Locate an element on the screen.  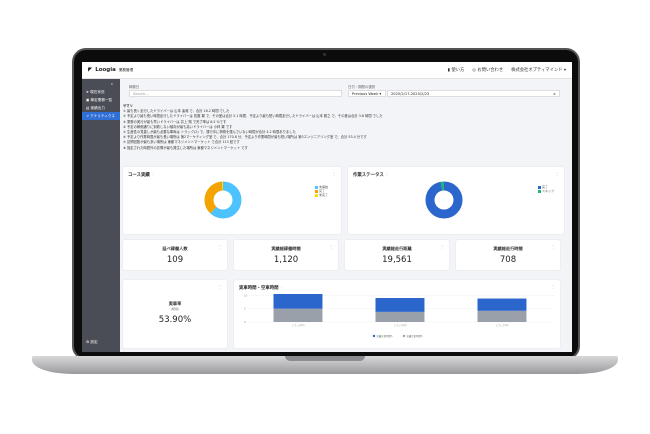
contact-label: お問い合わせ is located at coordinates (490, 70).